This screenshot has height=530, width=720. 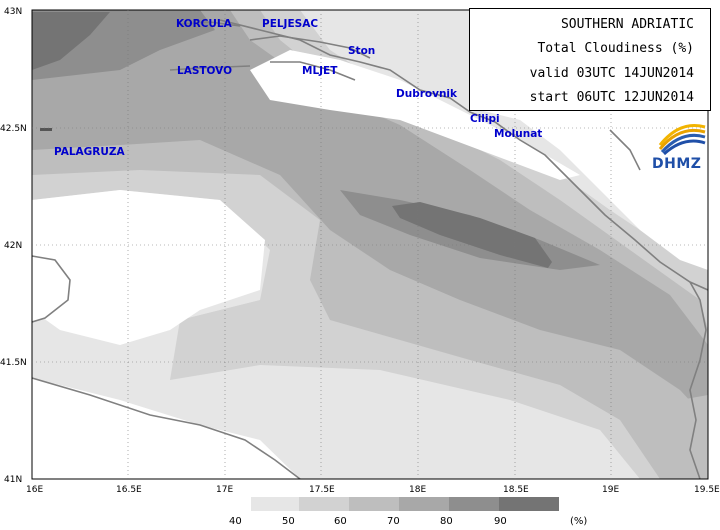 I want to click on coastline-lastovo, so click(x=210, y=68).